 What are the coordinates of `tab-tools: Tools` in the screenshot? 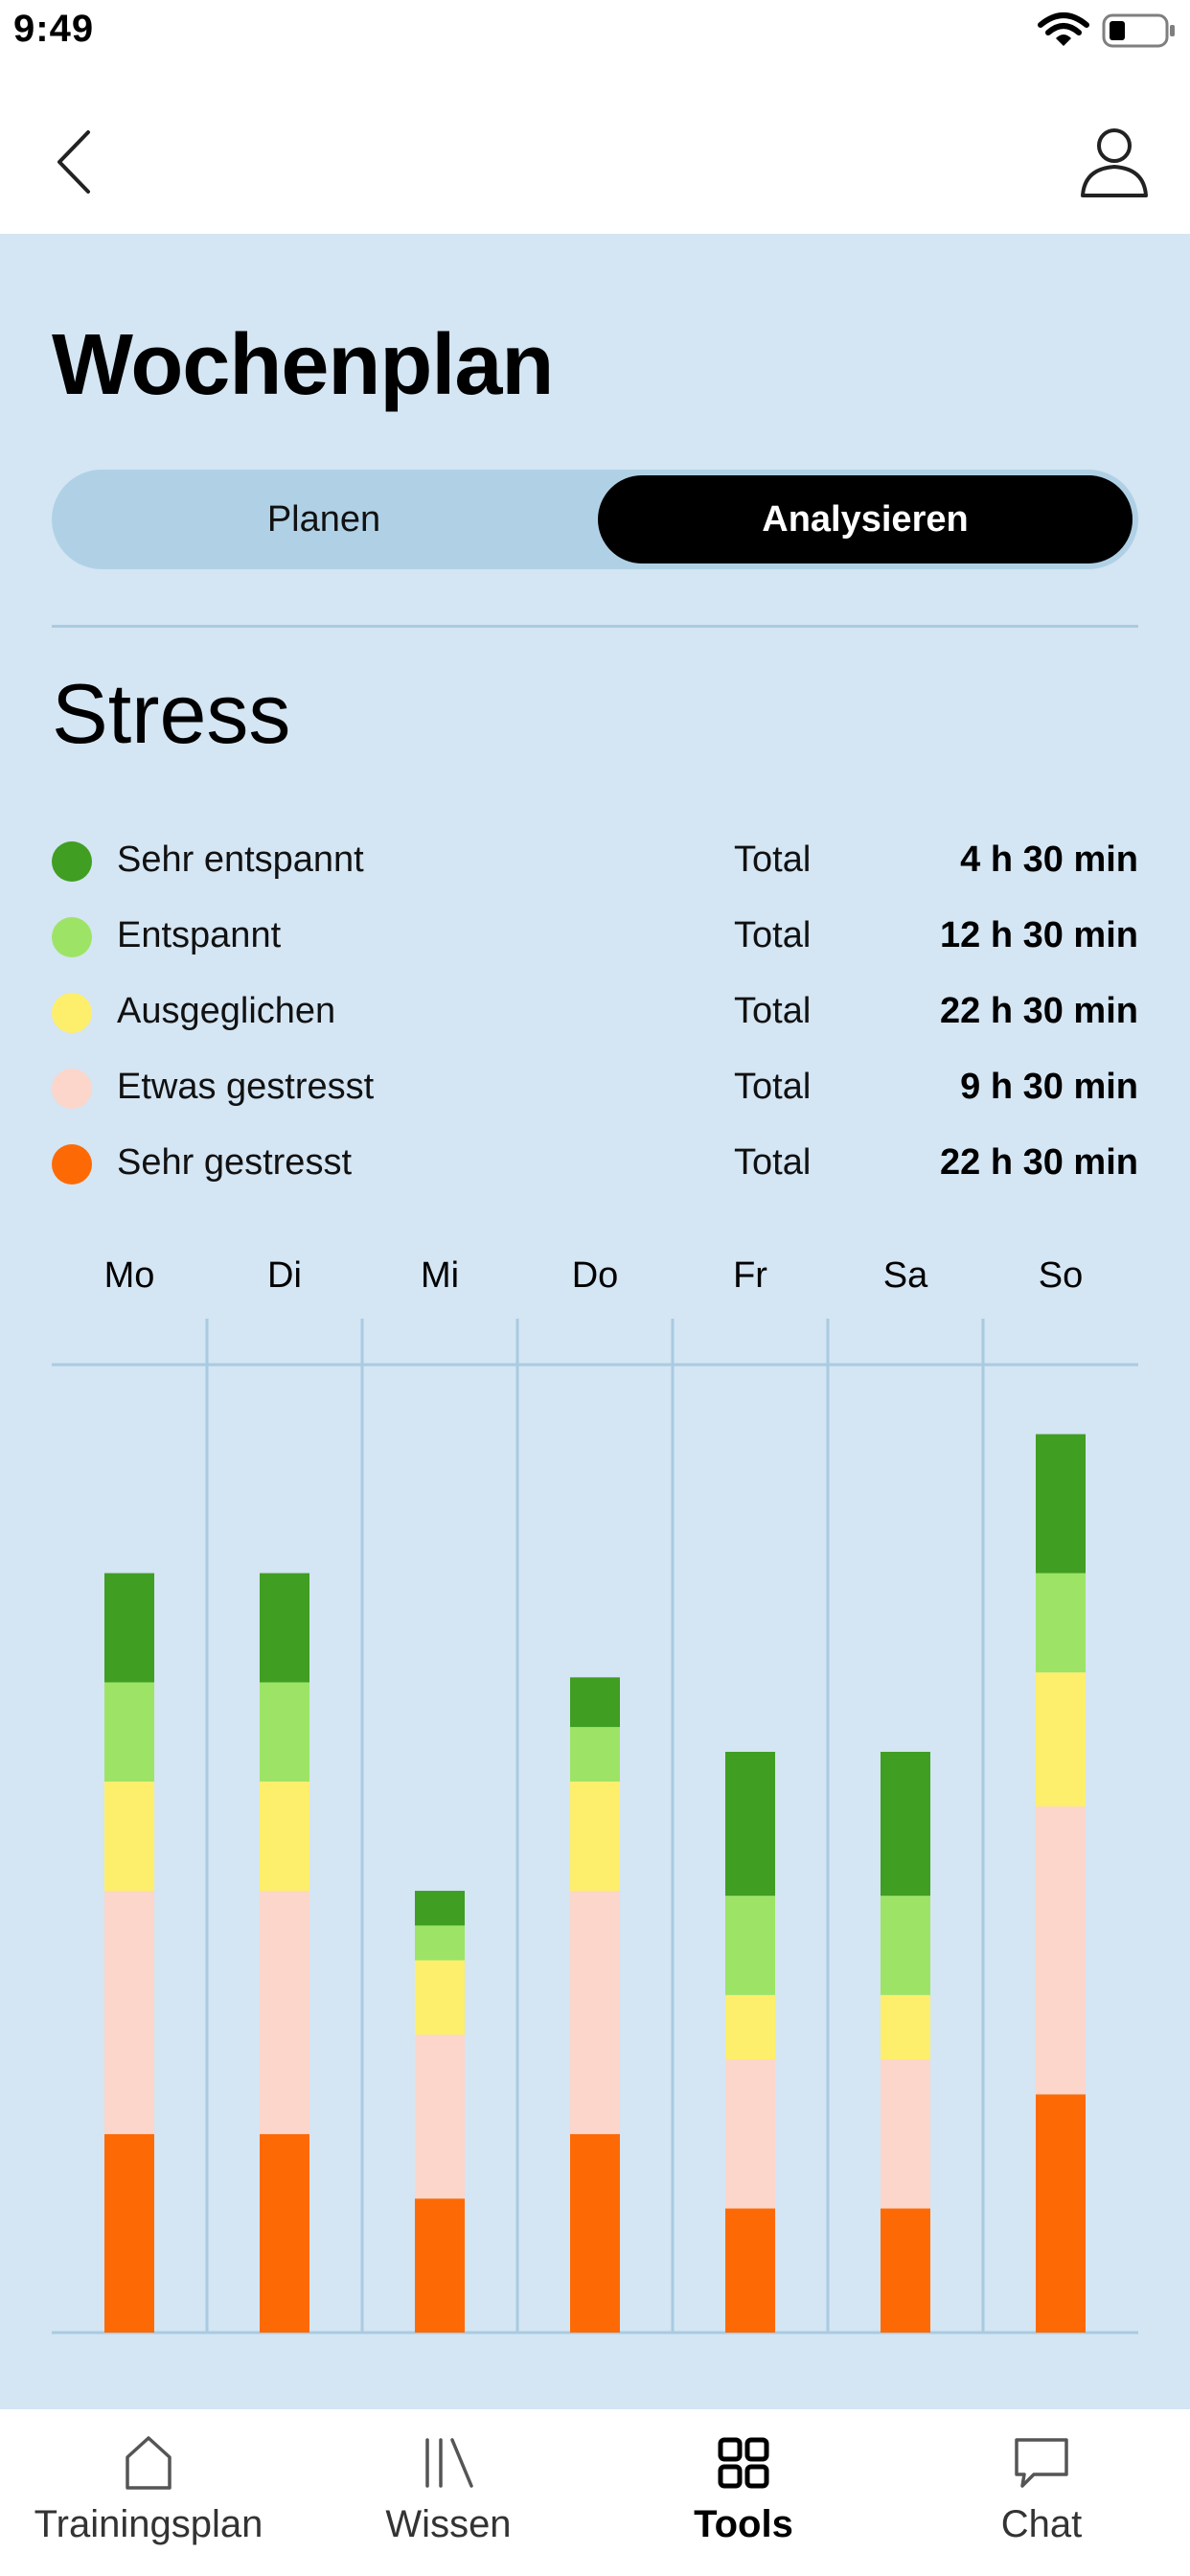 It's located at (744, 2492).